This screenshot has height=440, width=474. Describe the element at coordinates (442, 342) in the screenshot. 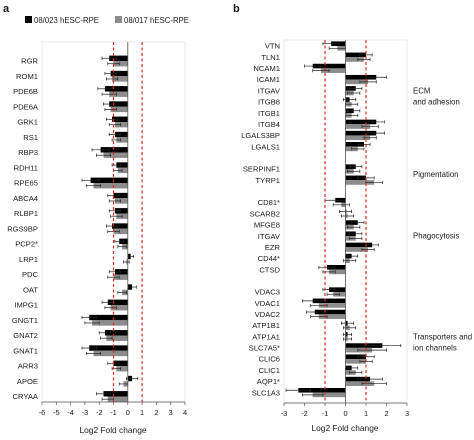

I see `panel-b-group-label-transporters-and-ion-channels: Transporters and ion channels` at that location.